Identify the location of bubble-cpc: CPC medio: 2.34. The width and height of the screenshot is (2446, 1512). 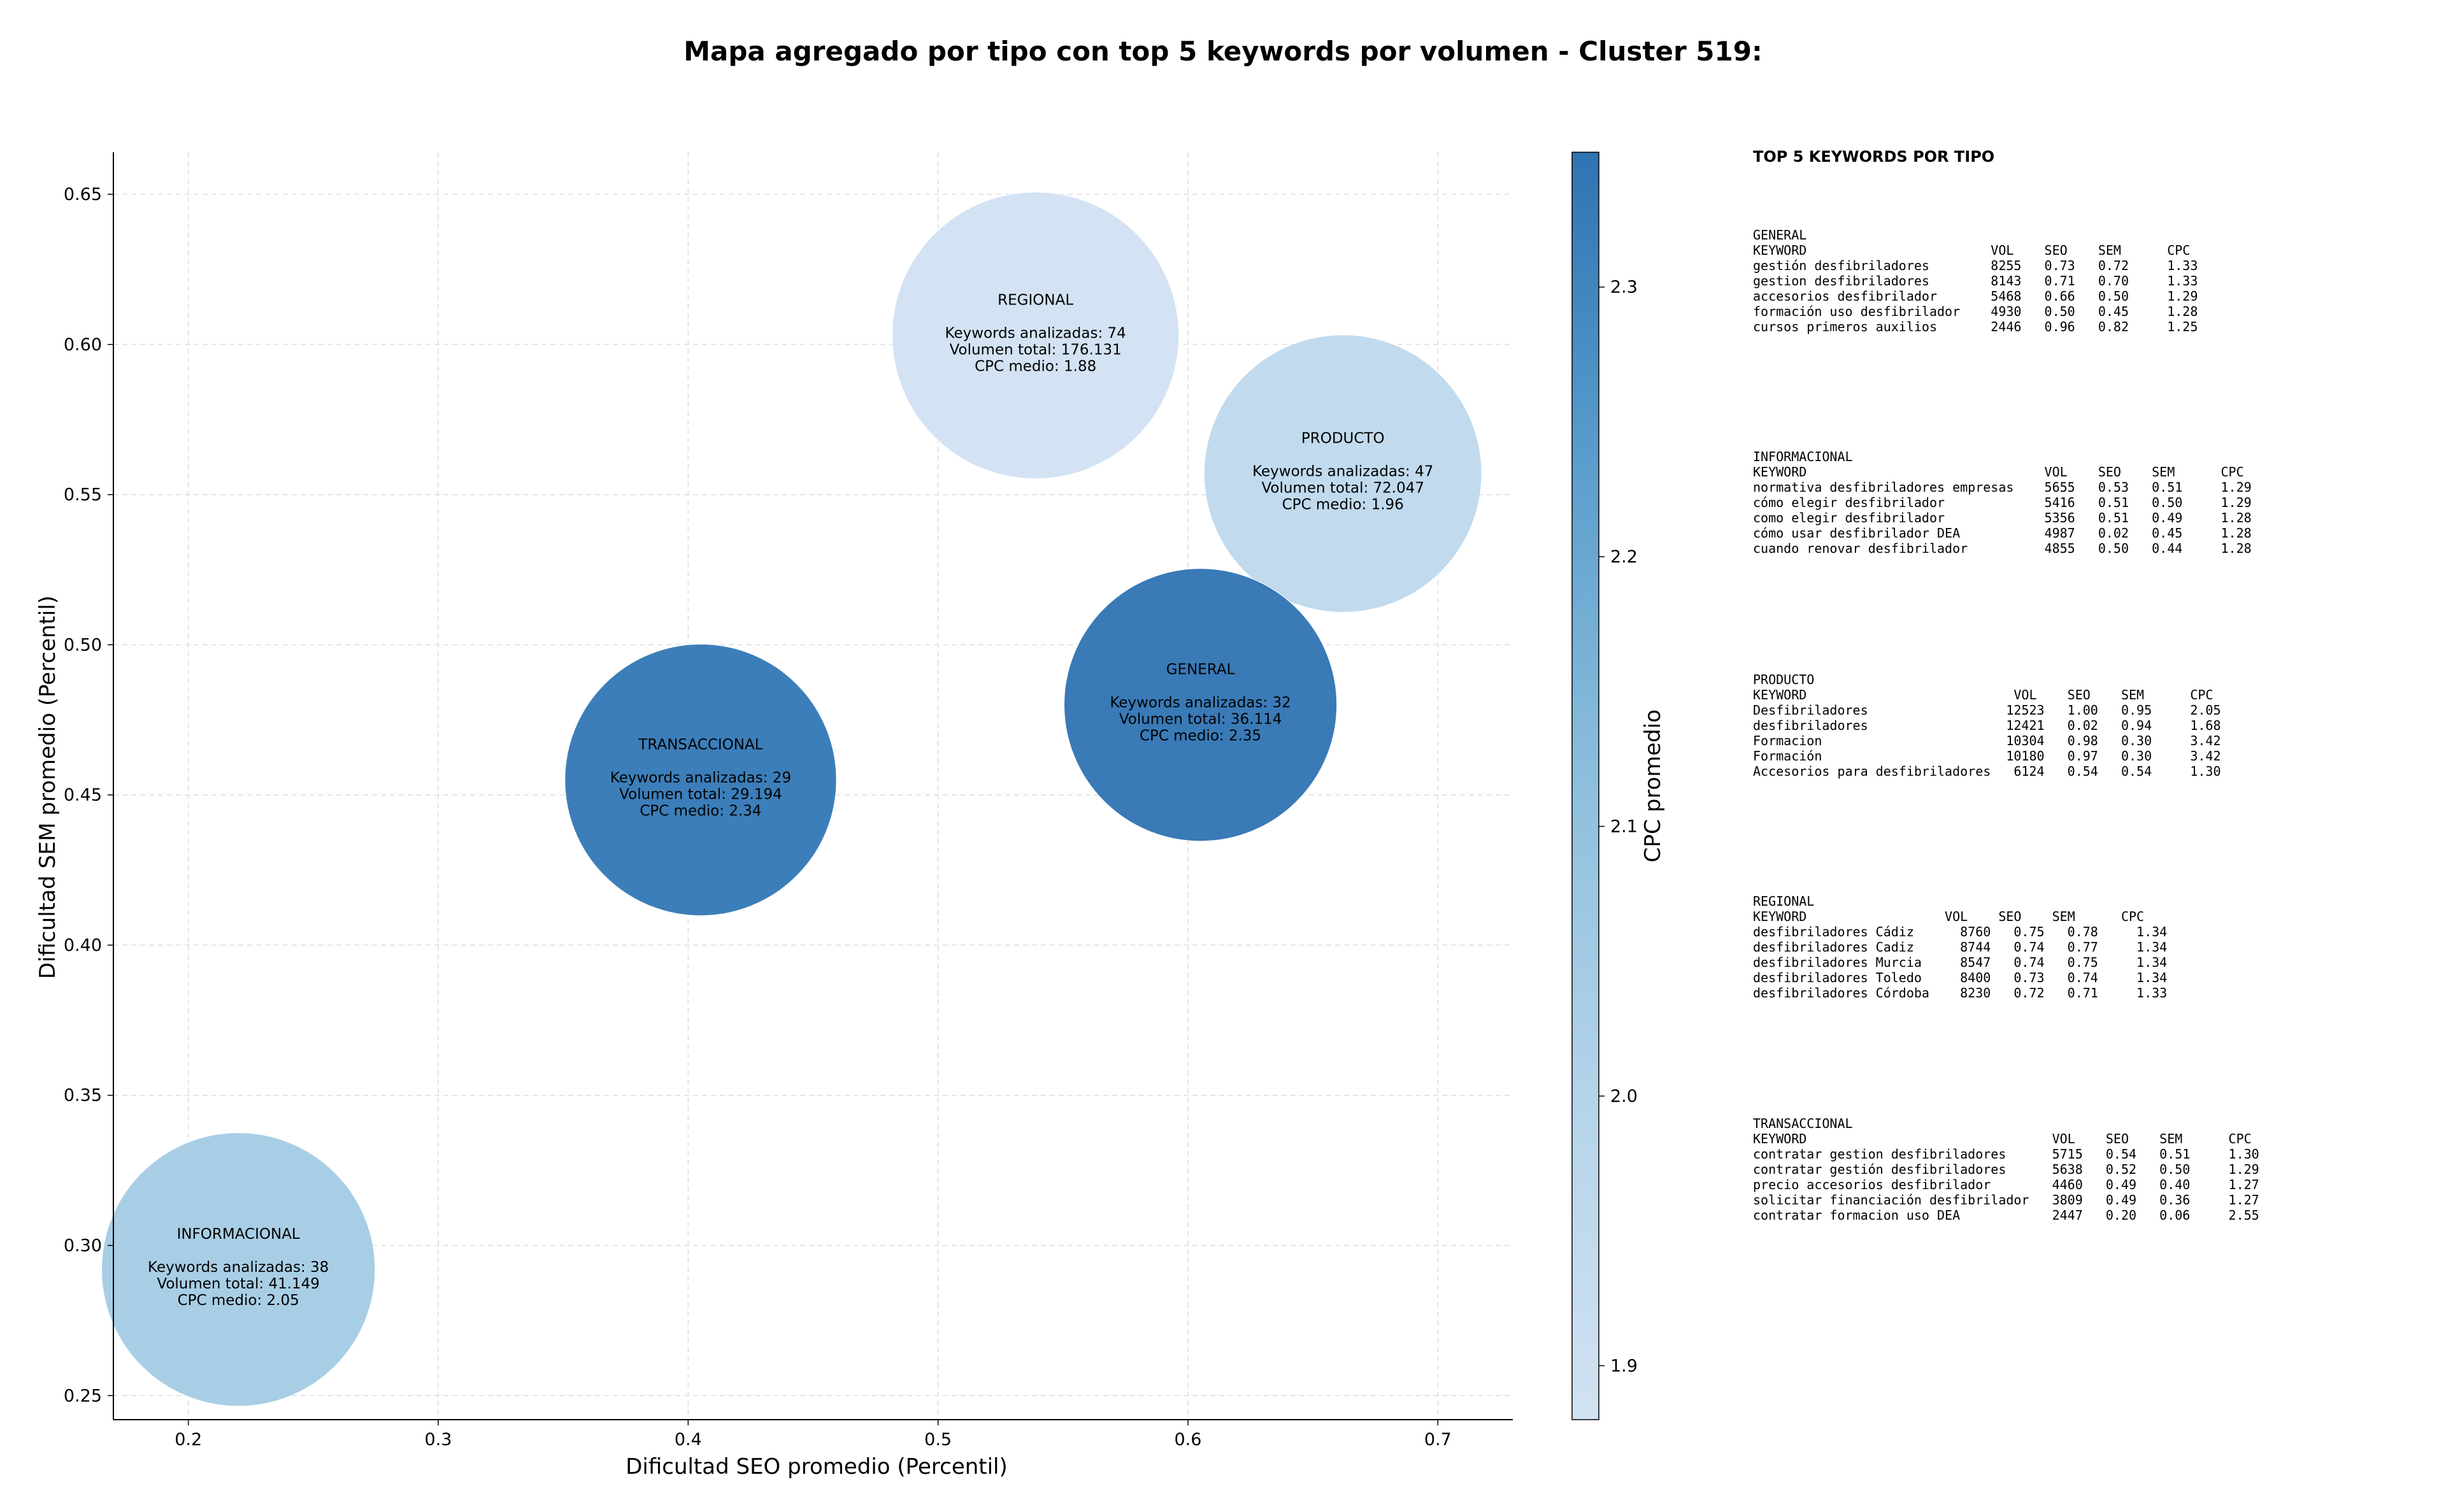
(700, 811).